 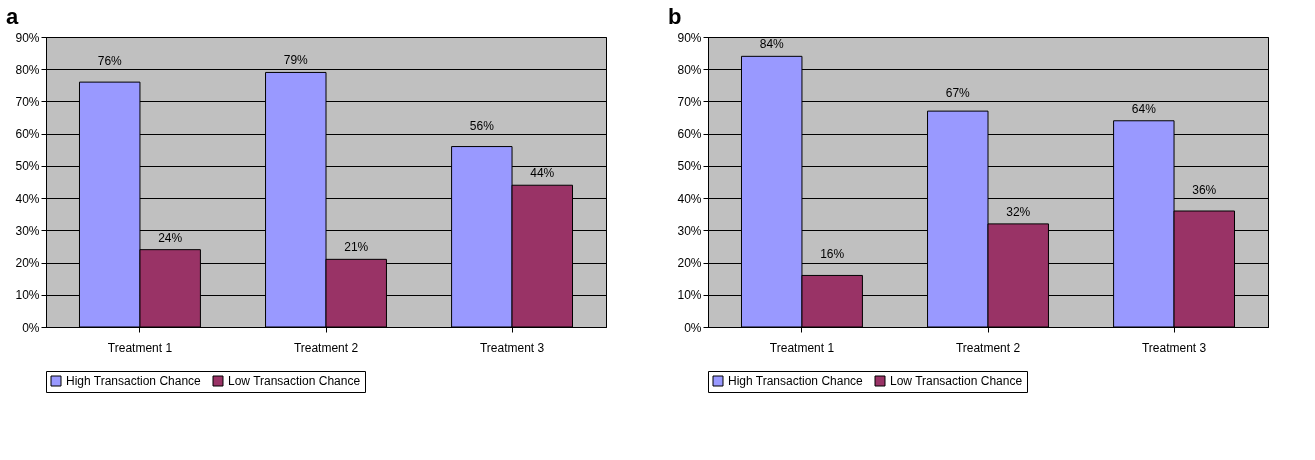 What do you see at coordinates (170, 237) in the screenshot?
I see `data-label: 24%` at bounding box center [170, 237].